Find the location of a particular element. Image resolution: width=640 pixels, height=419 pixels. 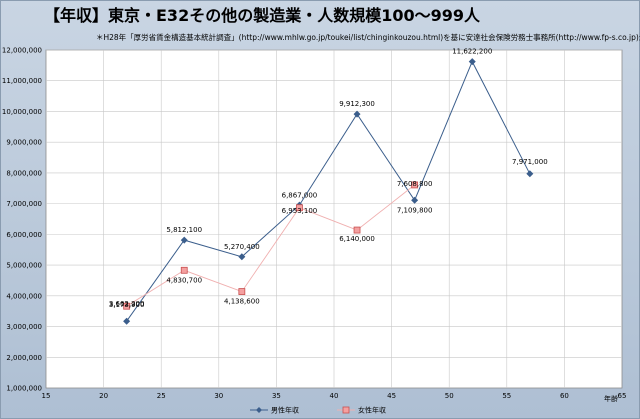

chart-title: 【年収】東京・E32その他の製造業・人数規模100～999人 is located at coordinates (262, 15).